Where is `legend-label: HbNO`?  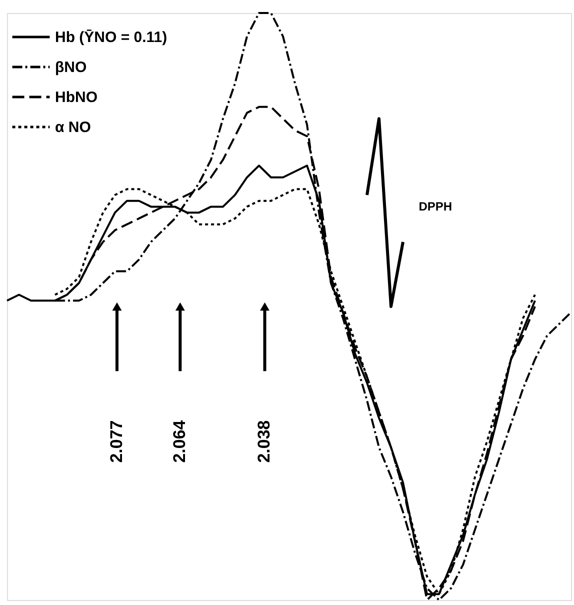
legend-label: HbNO is located at coordinates (76, 97).